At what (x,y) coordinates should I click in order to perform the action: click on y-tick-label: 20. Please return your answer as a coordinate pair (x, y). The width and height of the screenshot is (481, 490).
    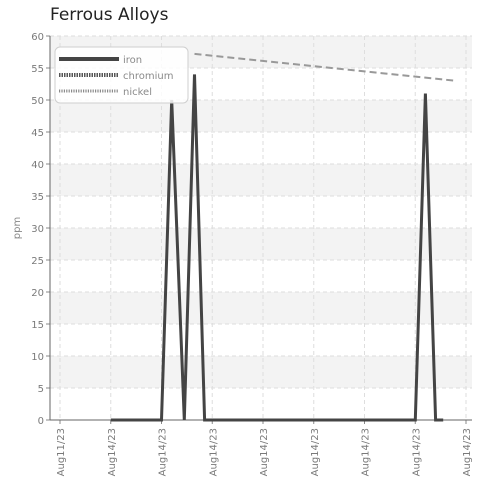
    Looking at the image, I should click on (37, 293).